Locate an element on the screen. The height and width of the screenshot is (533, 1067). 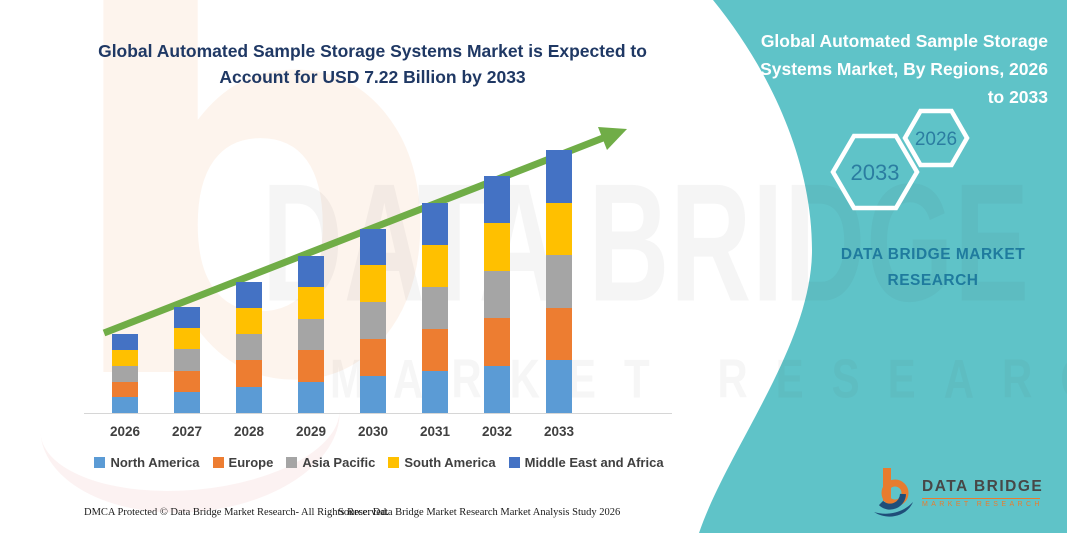
data-bridge-logo-icon is located at coordinates (893, 492).